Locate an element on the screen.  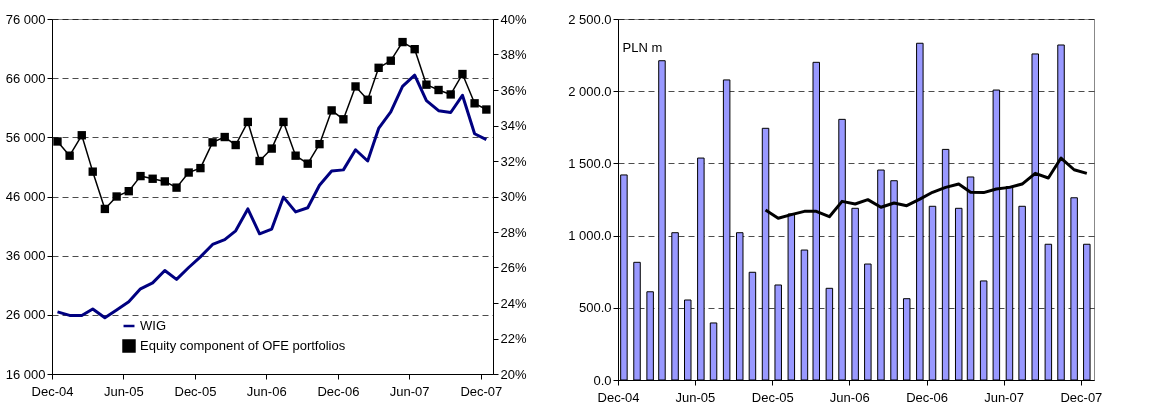
y2-tick-label: 40% is located at coordinates (513, 19).